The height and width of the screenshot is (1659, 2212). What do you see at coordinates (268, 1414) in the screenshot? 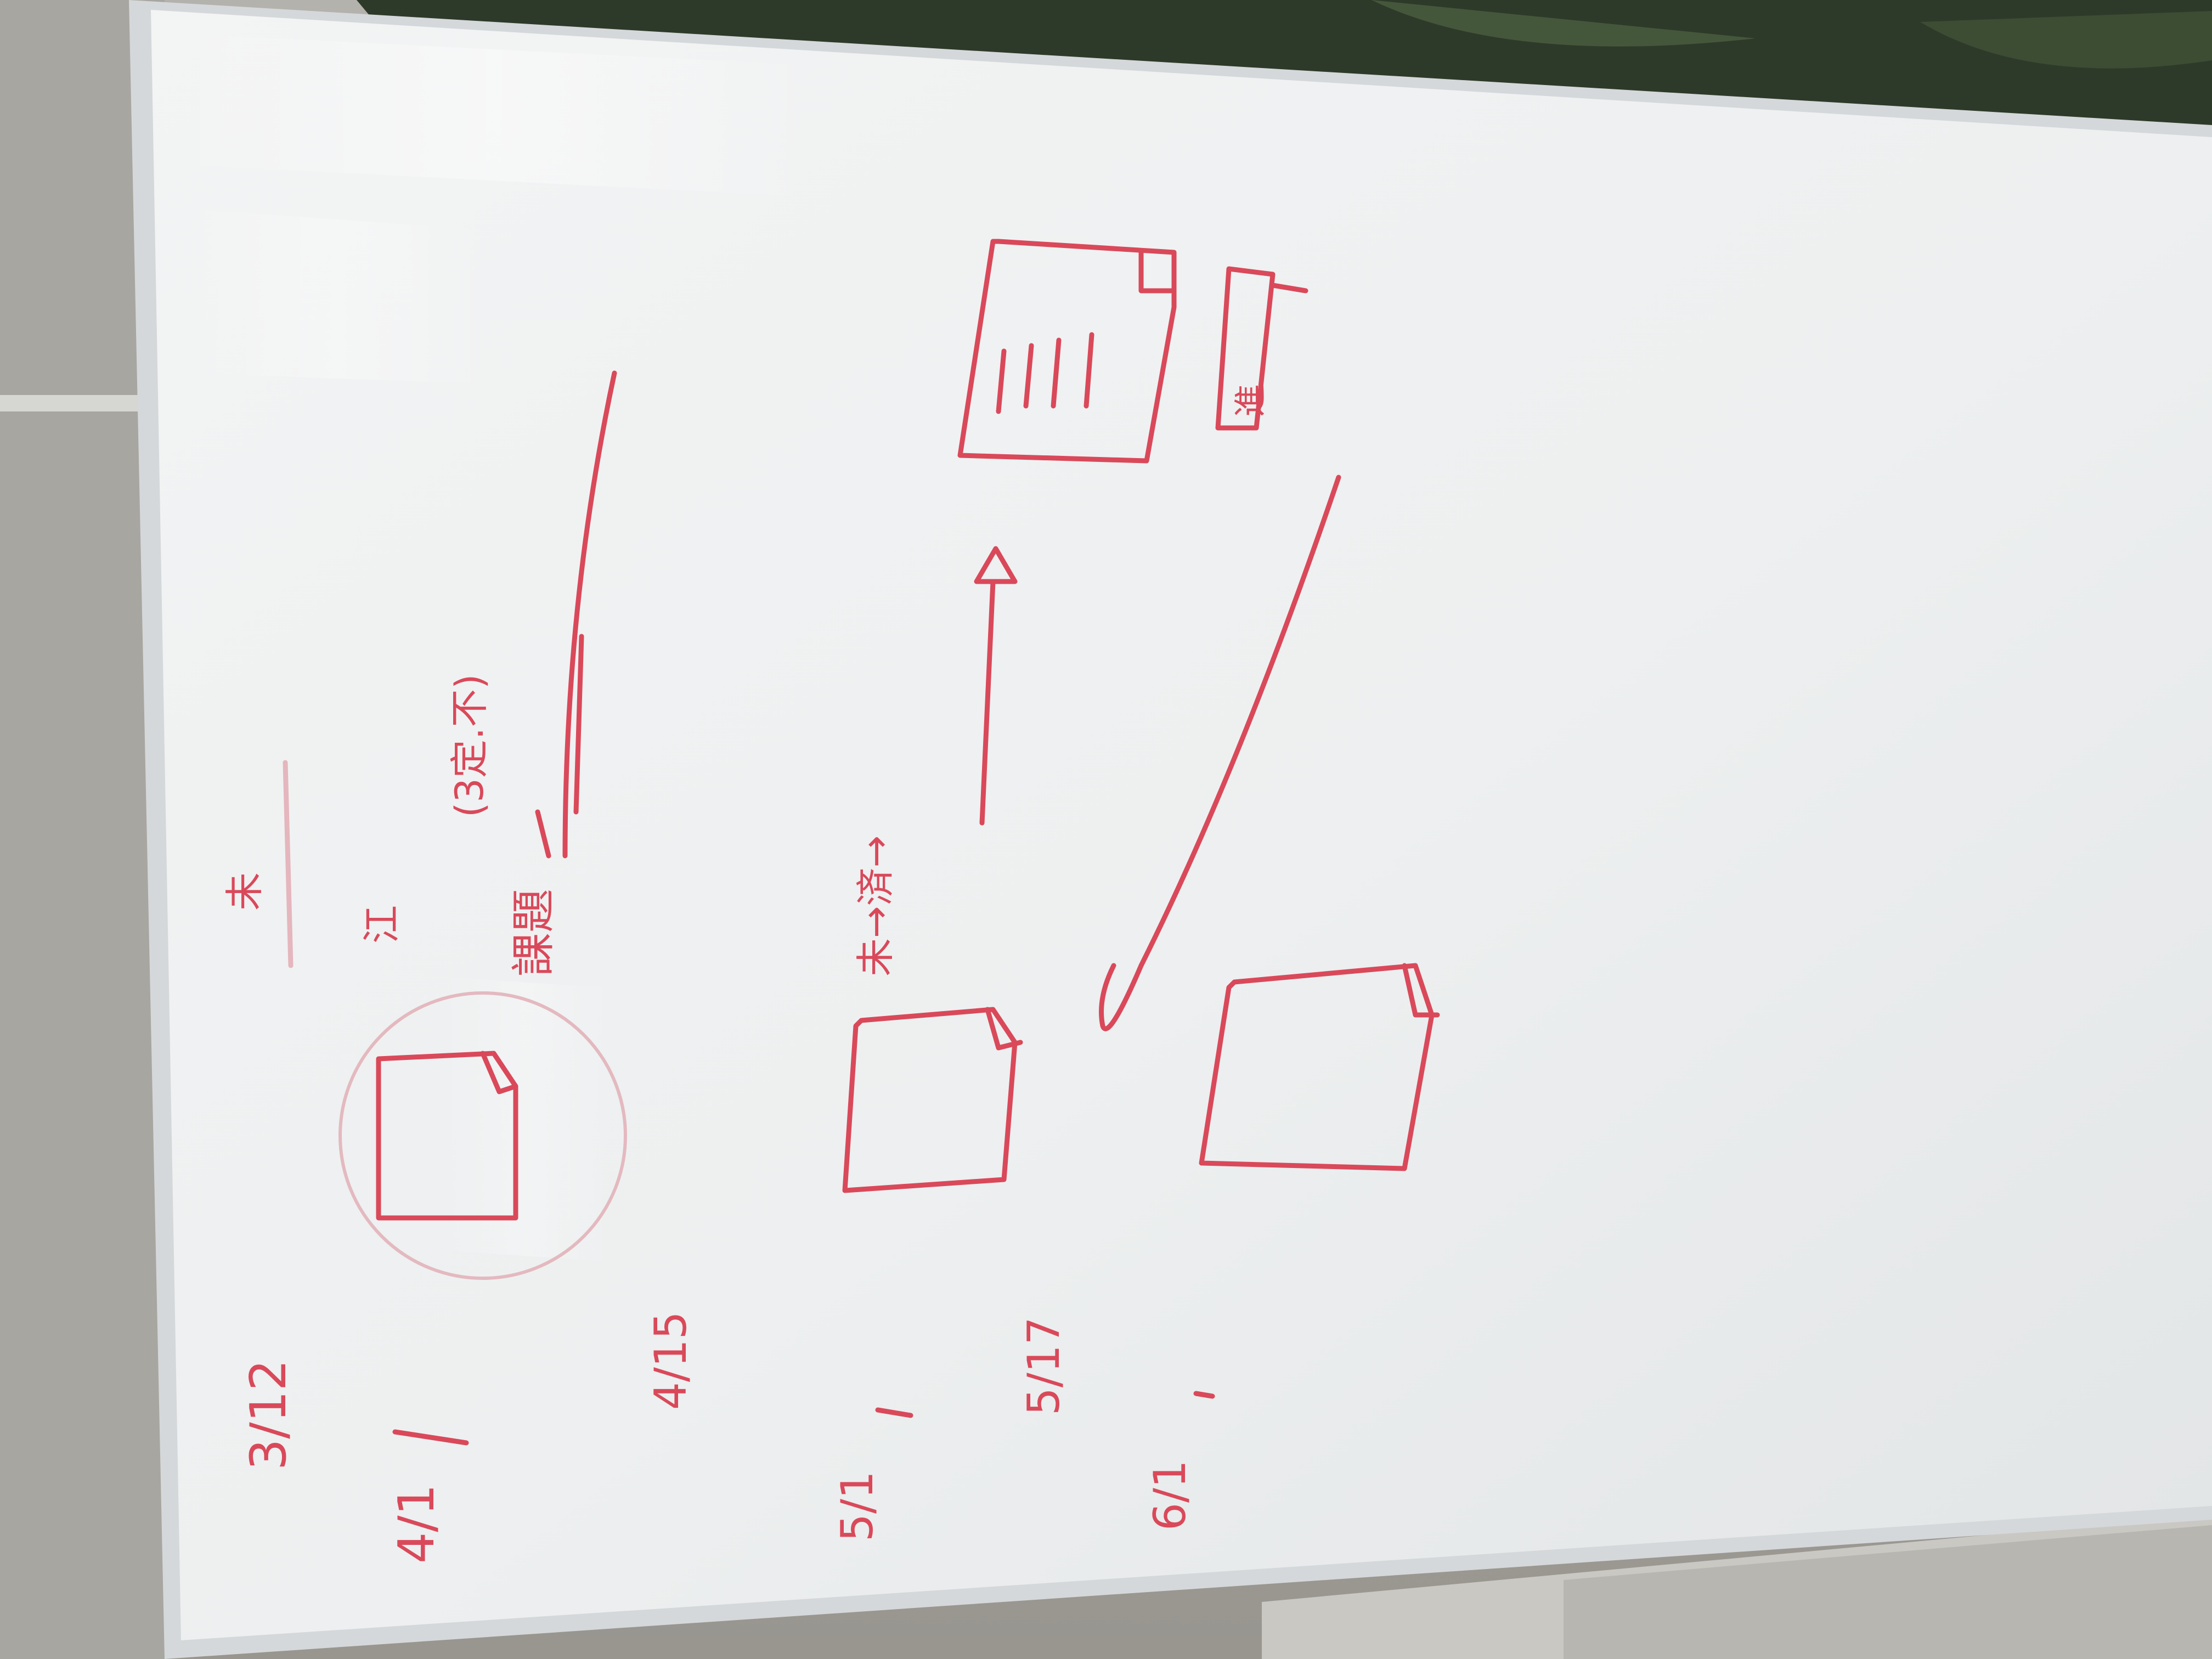
I see `date-label: 3/12` at bounding box center [268, 1414].